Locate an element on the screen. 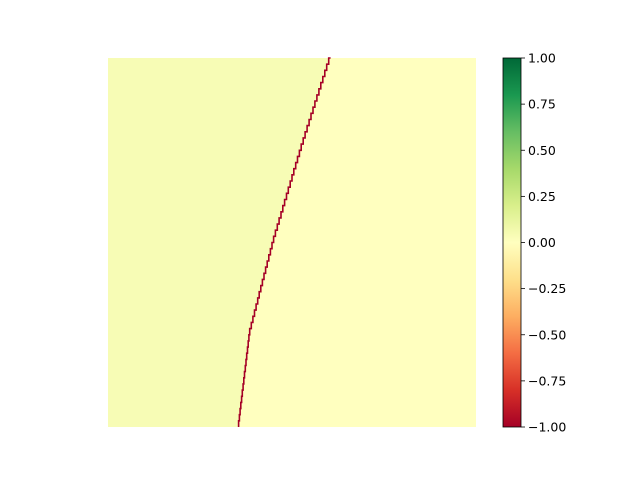 Image resolution: width=640 pixels, height=480 pixels. colorbar-ticks: 1.00 0.75 0.50 0.25 0.00 −0.25 −0.50 −0.75 −1.00 is located at coordinates (543, 243).